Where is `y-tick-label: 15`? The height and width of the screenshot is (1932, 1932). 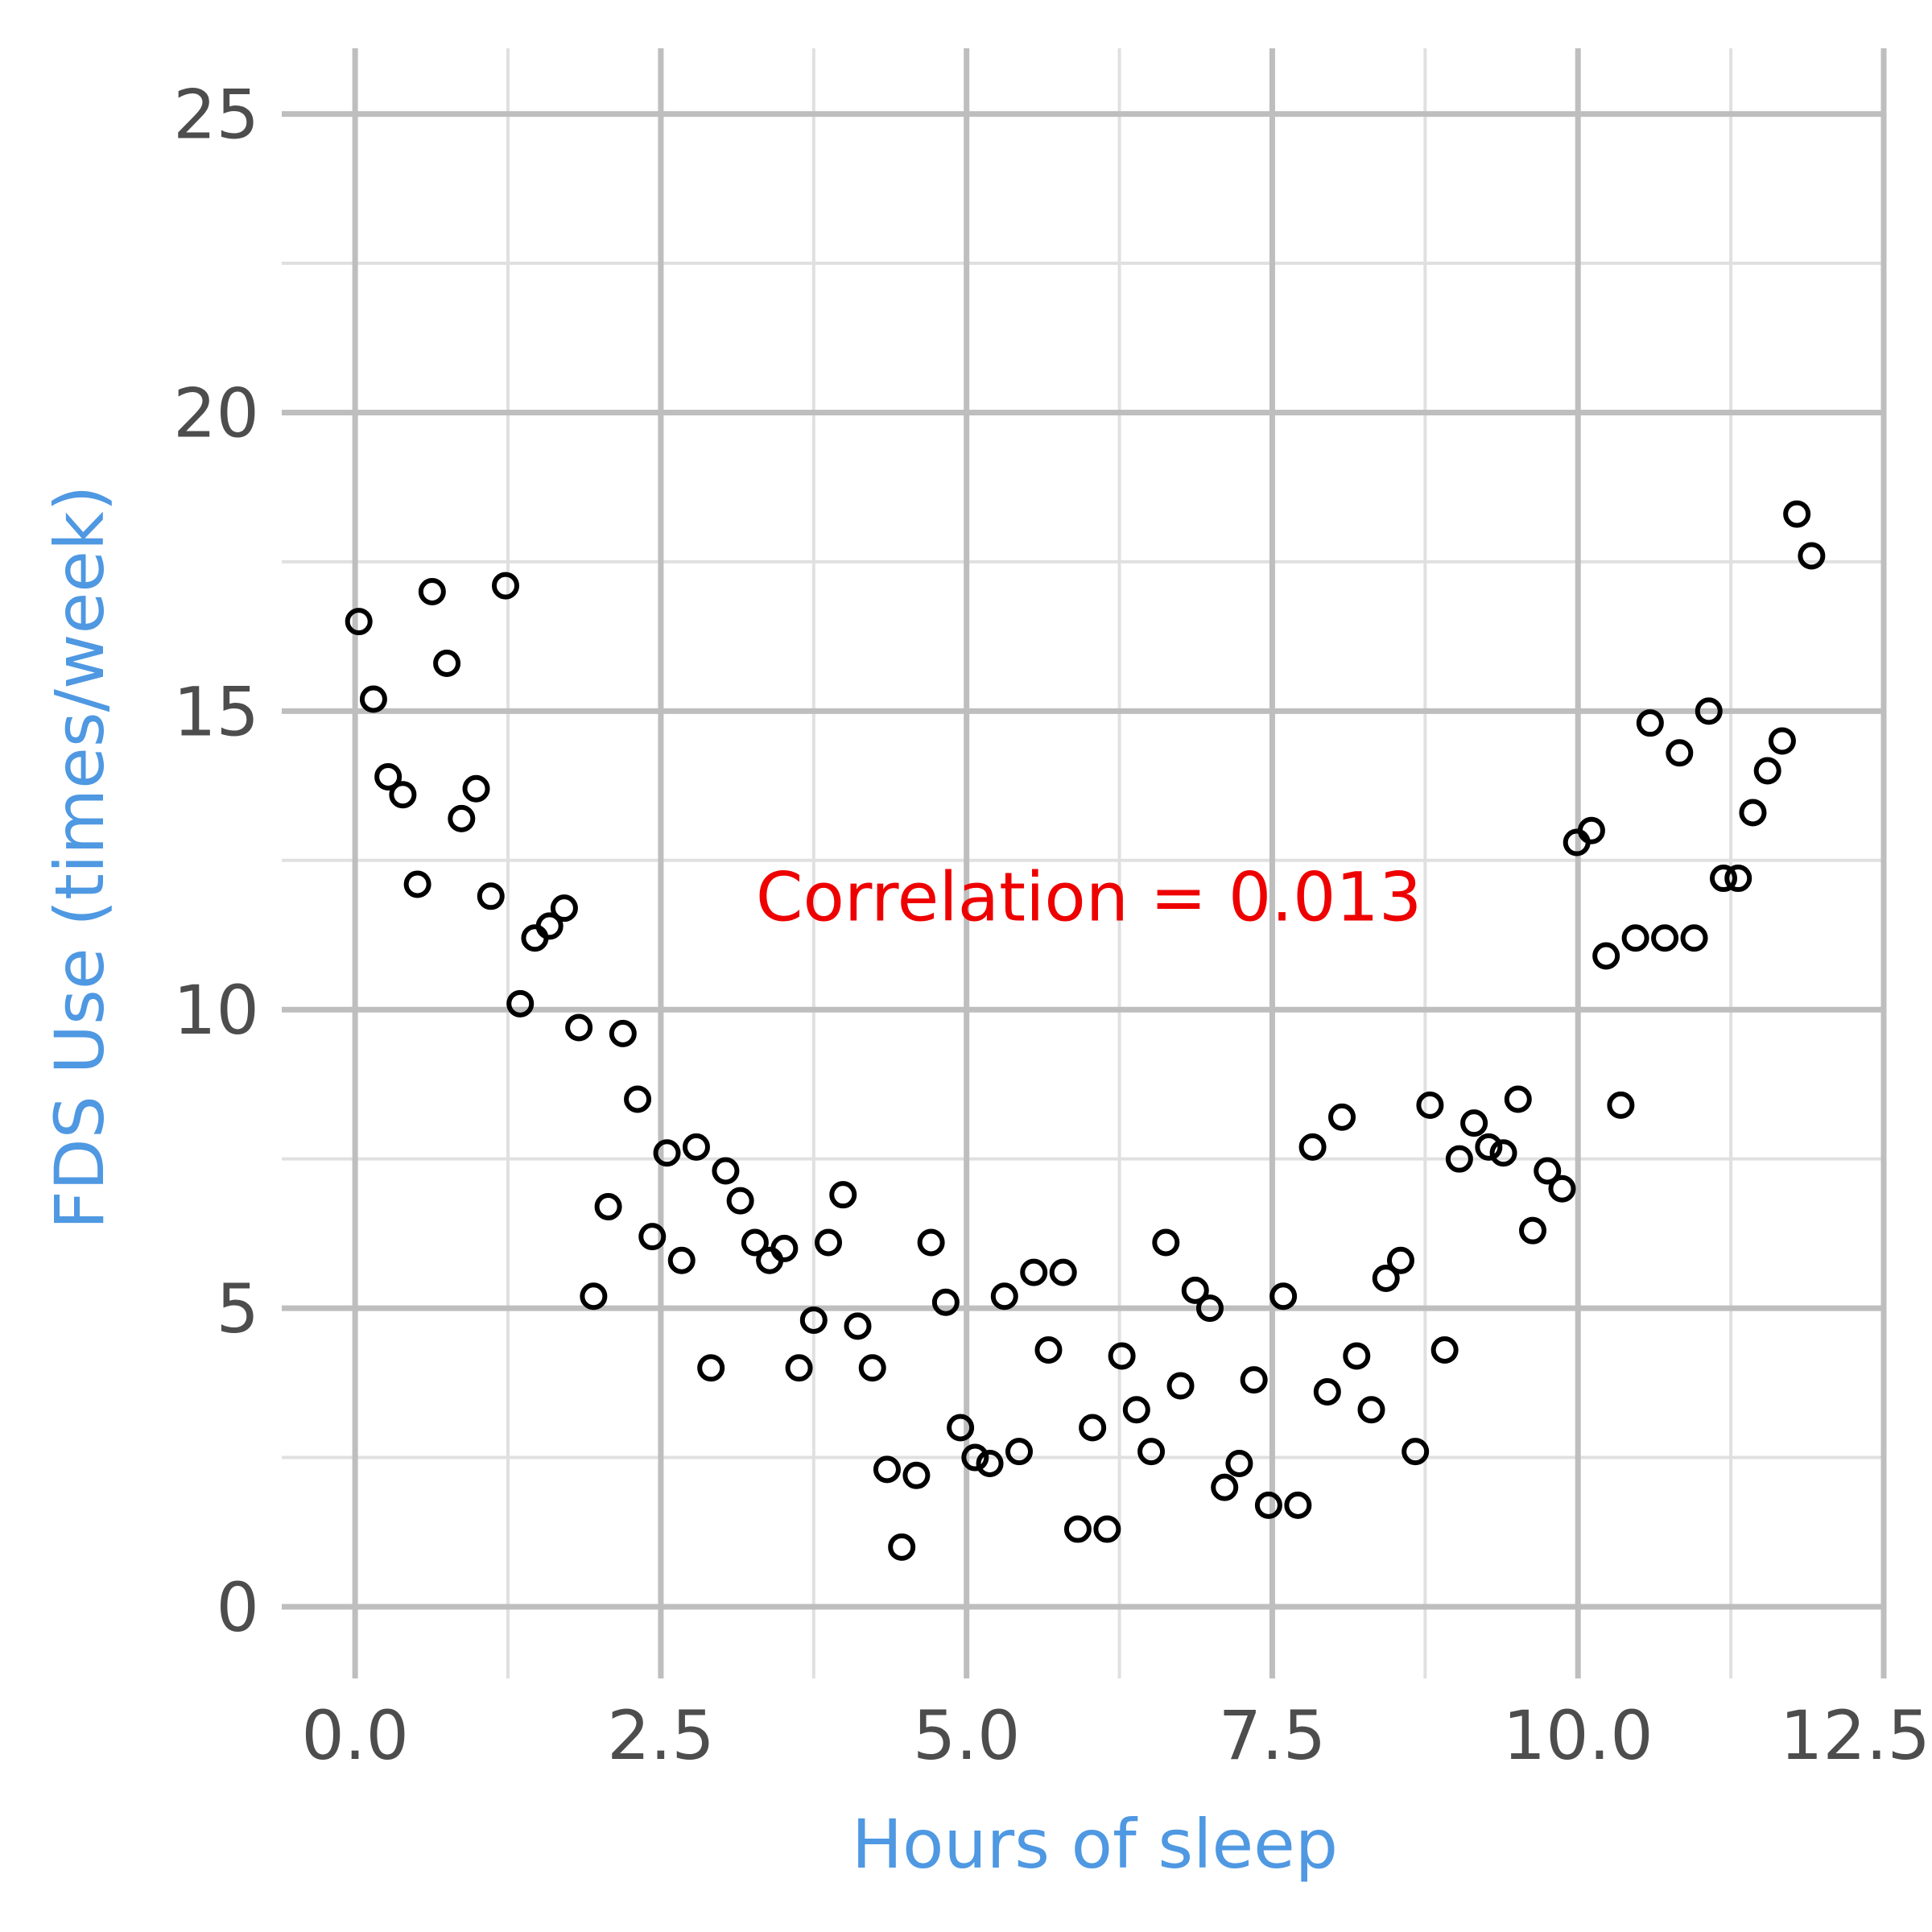 y-tick-label: 15 is located at coordinates (216, 711).